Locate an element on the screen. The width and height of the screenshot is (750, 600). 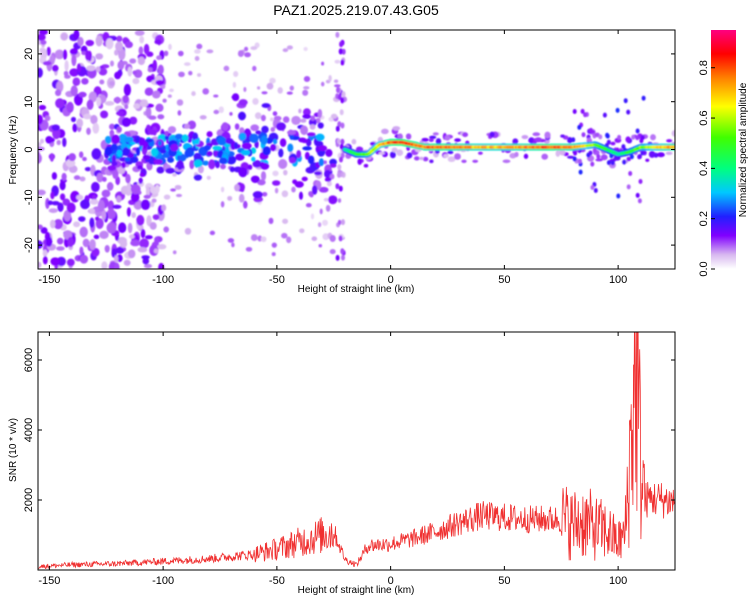
y-tick-label: 4000 is located at coordinates (29, 430).